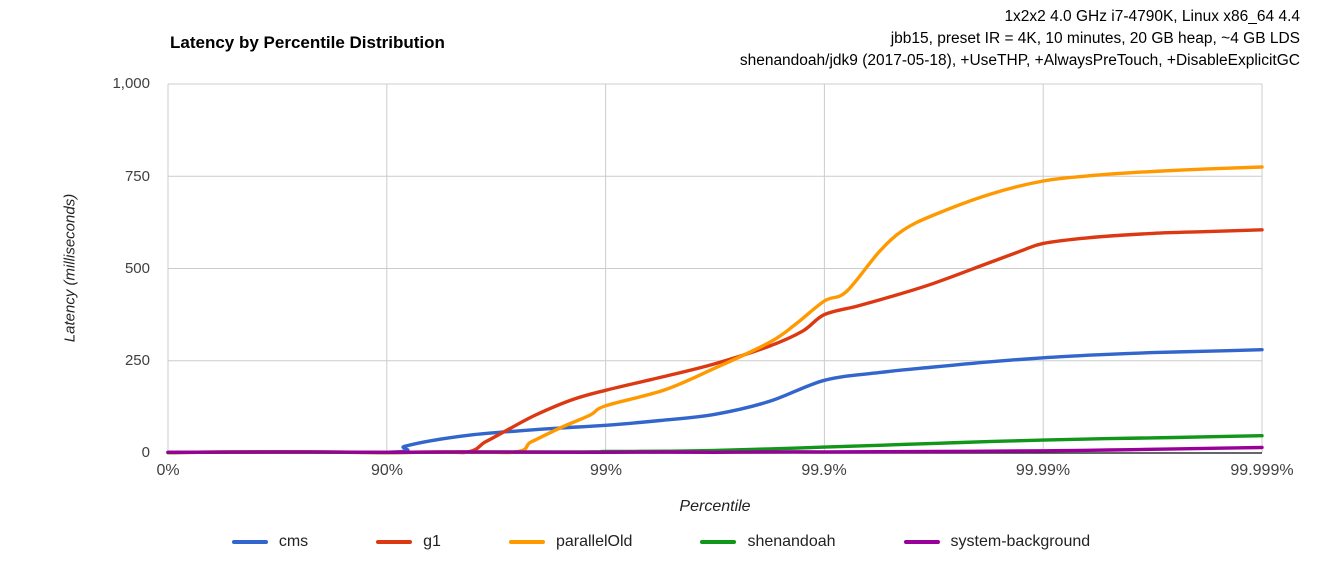 The width and height of the screenshot is (1322, 565). I want to click on legend-label-parallelold: parallelOld, so click(594, 541).